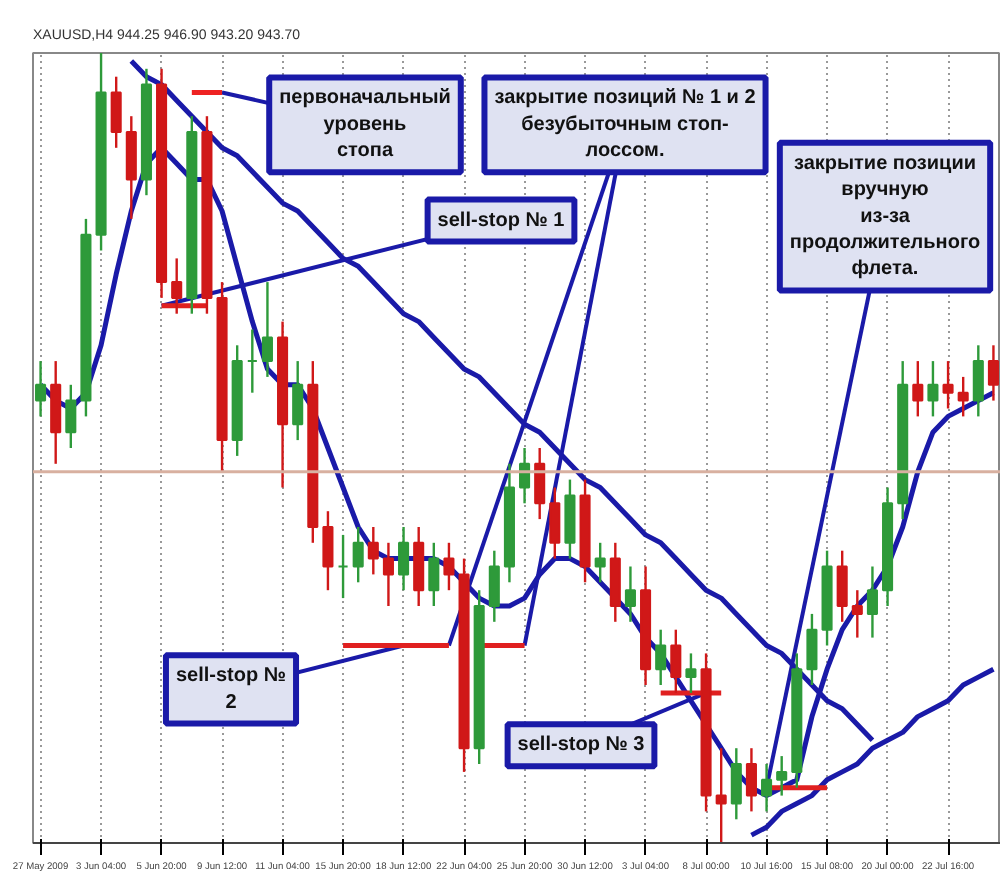 The height and width of the screenshot is (878, 1000). I want to click on annotation: закрытие позиции вручную из-за продолжительного флета., so click(885, 216).